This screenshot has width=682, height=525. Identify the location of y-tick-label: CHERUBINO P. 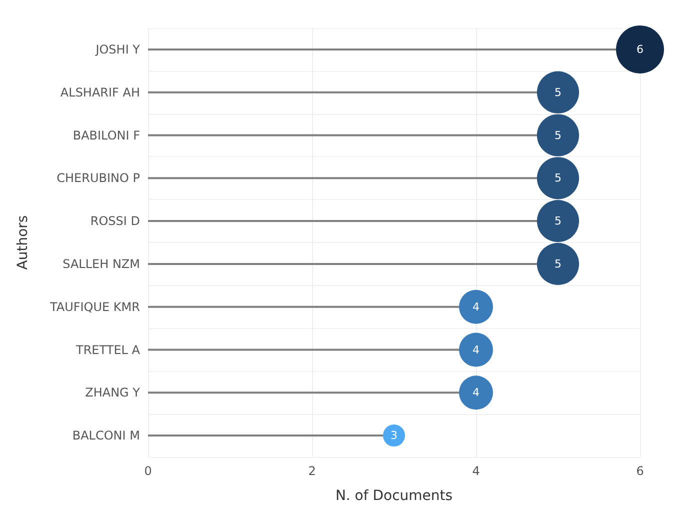
(98, 178).